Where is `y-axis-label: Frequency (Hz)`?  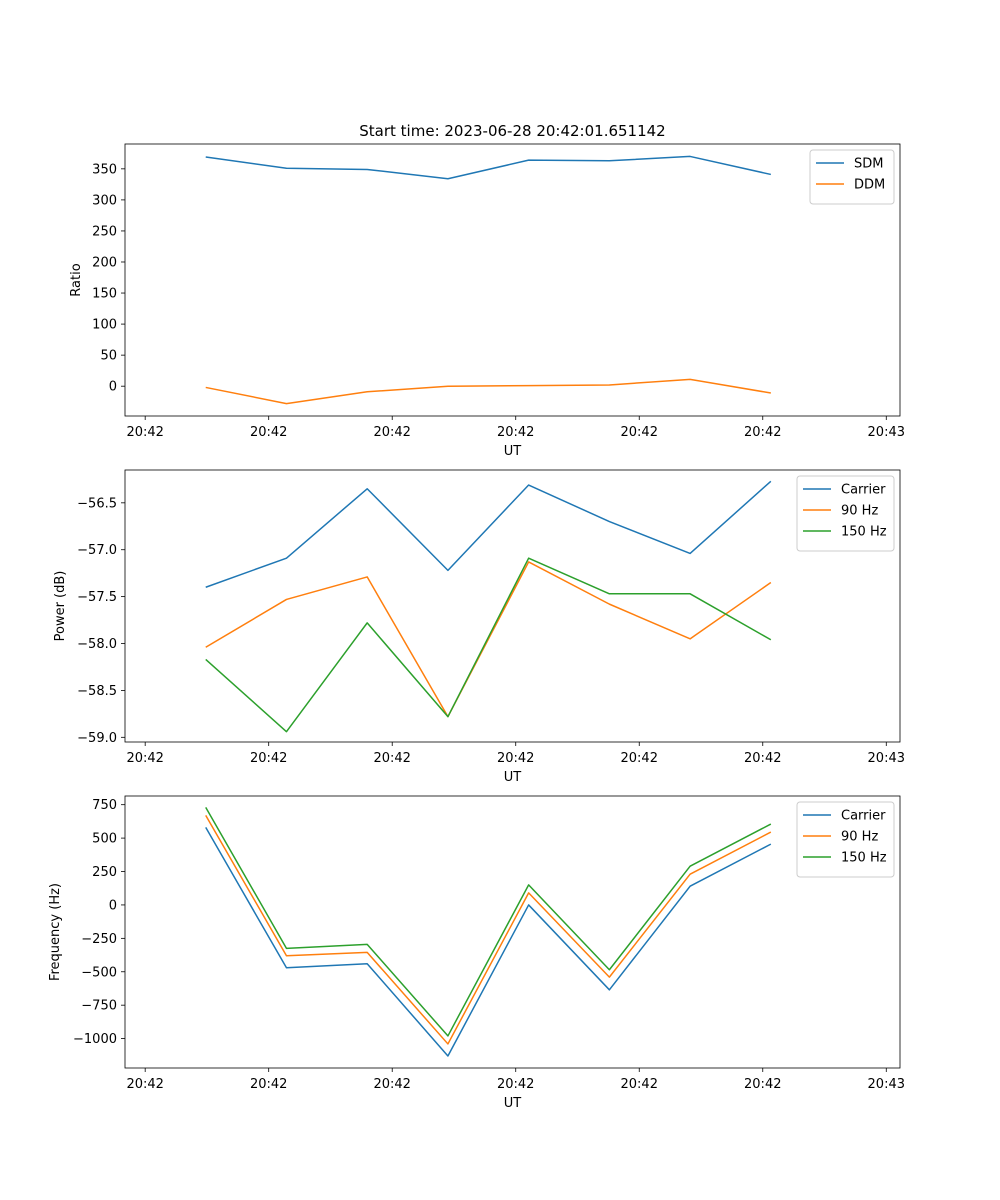
y-axis-label: Frequency (Hz) is located at coordinates (55, 932).